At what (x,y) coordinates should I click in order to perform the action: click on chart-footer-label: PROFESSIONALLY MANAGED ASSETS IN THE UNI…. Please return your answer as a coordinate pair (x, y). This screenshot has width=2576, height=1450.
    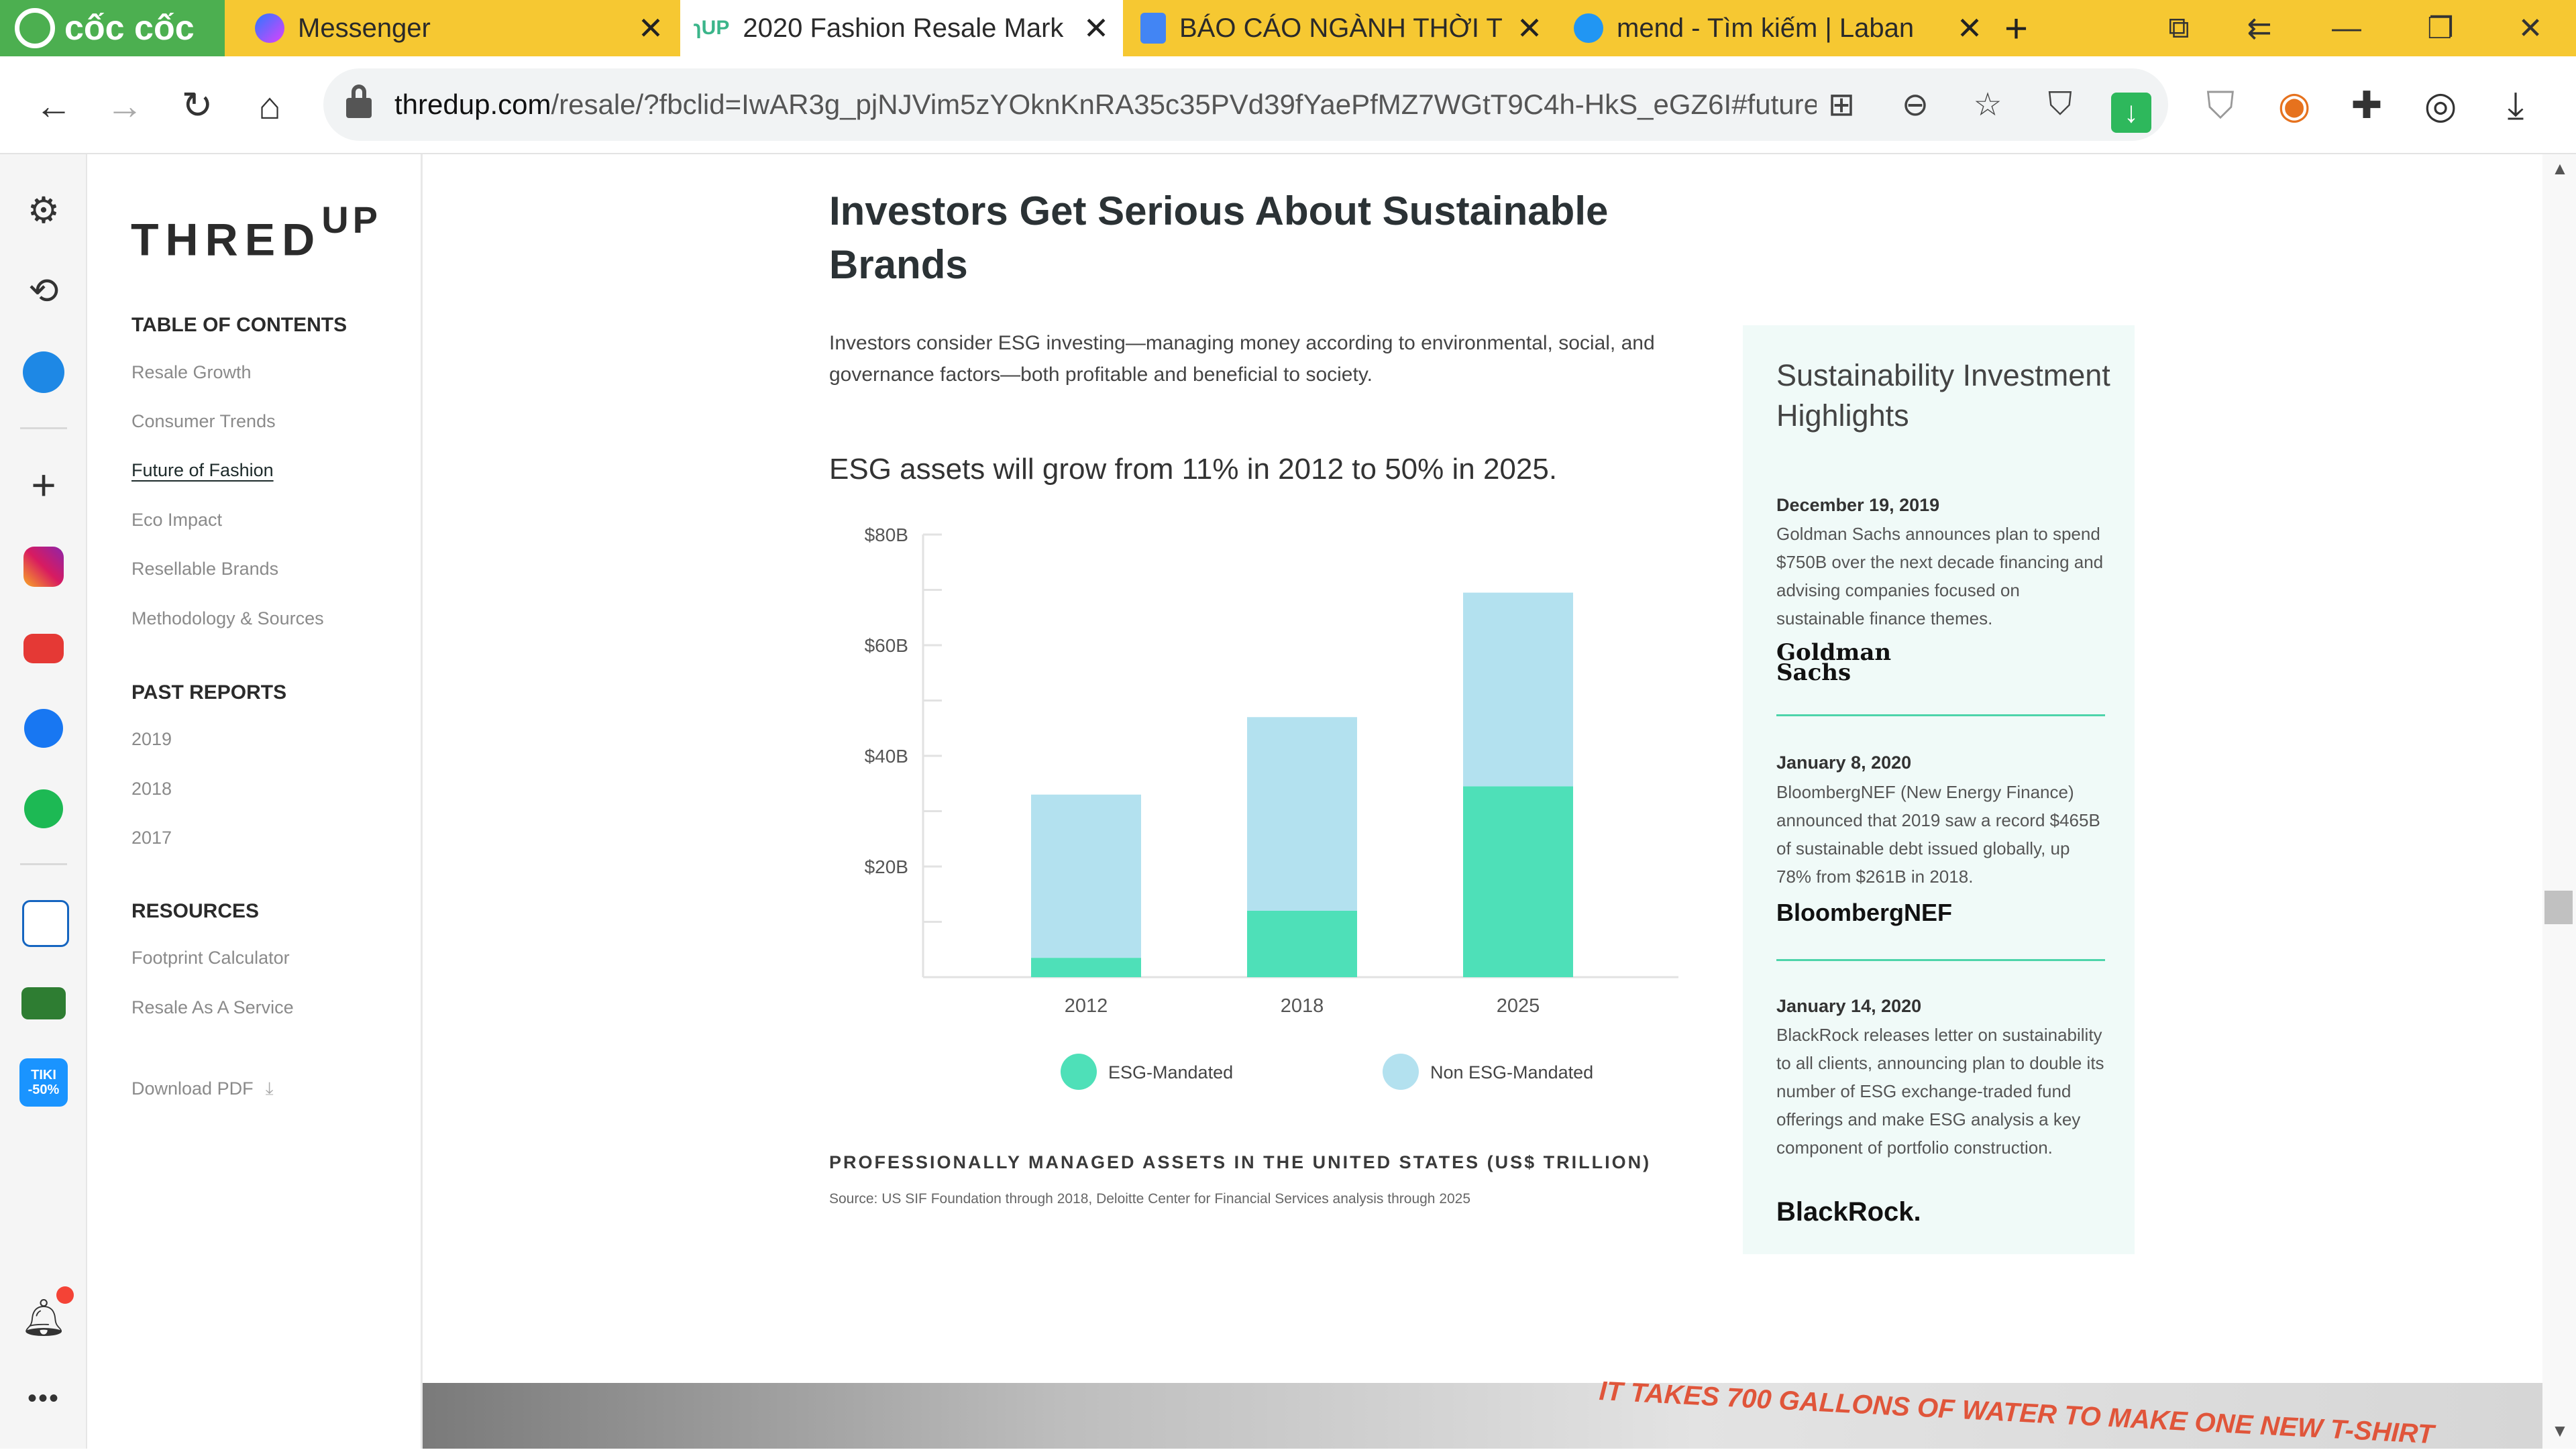
    Looking at the image, I should click on (1240, 1162).